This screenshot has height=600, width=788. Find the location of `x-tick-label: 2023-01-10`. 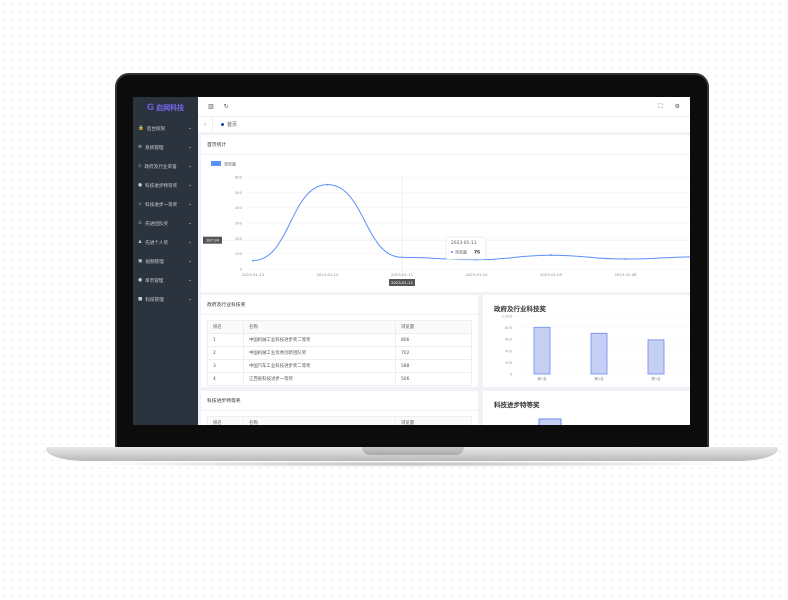

x-tick-label: 2023-01-10 is located at coordinates (476, 274).